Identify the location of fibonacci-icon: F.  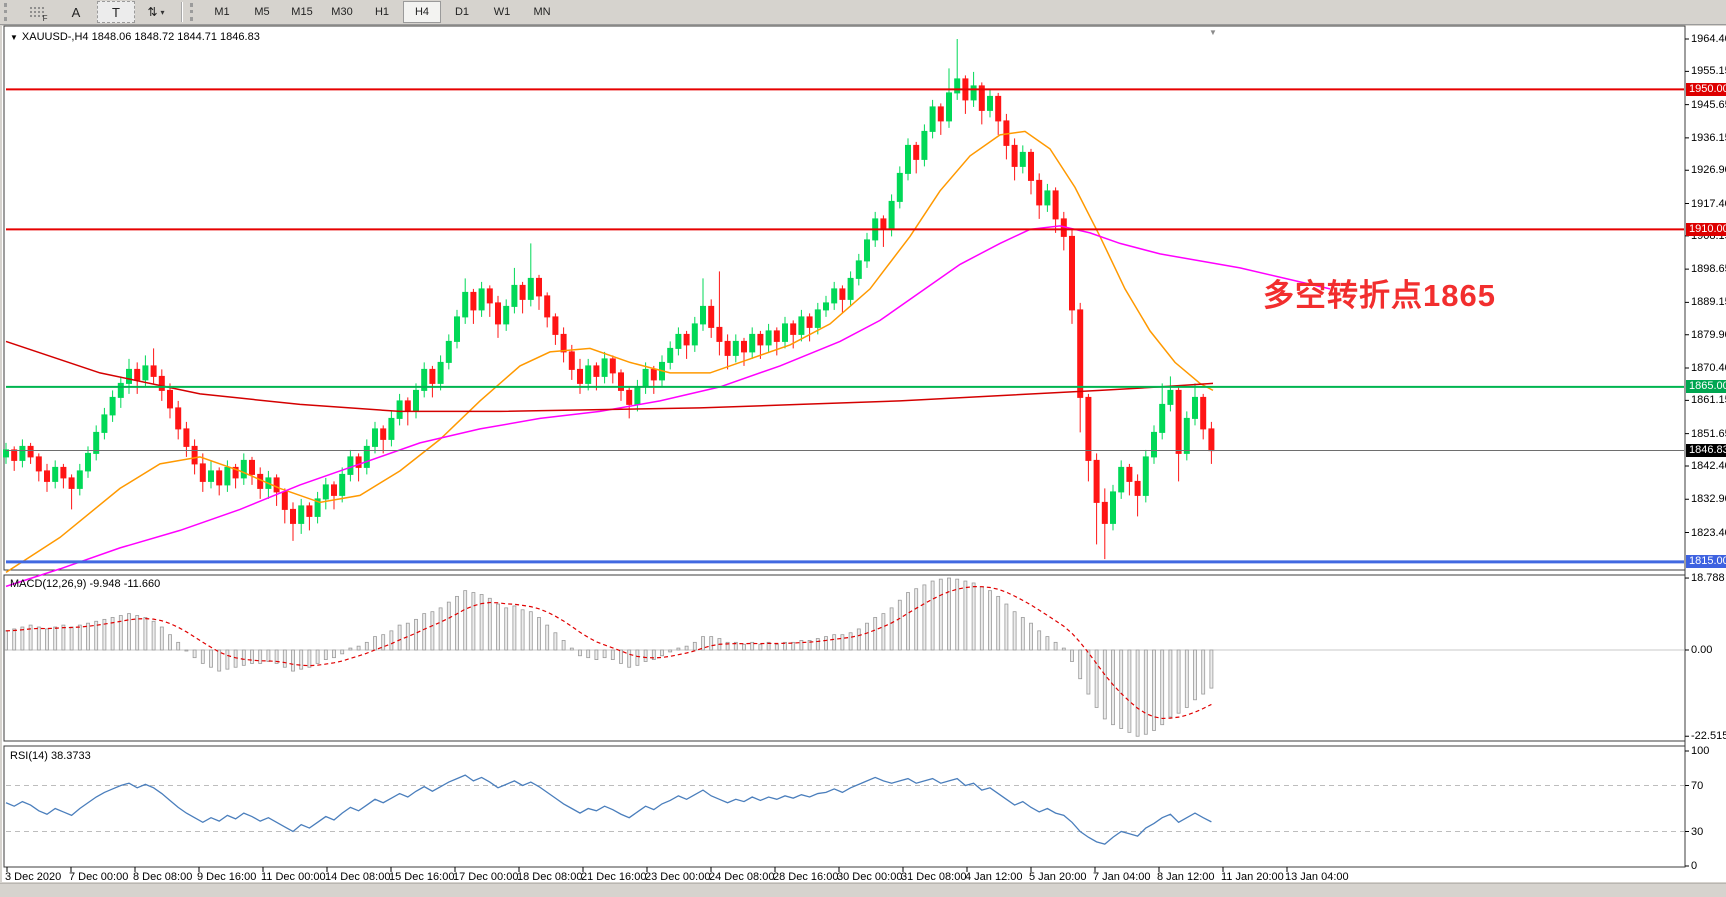
(38, 14).